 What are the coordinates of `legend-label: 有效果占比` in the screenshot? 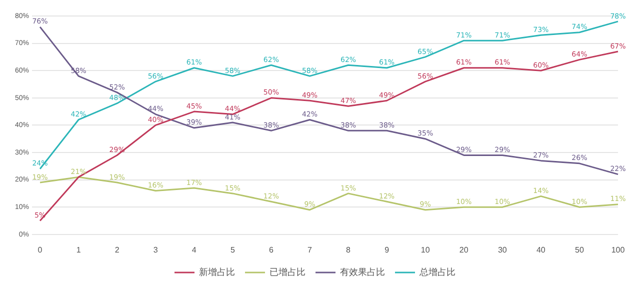 It's located at (362, 272).